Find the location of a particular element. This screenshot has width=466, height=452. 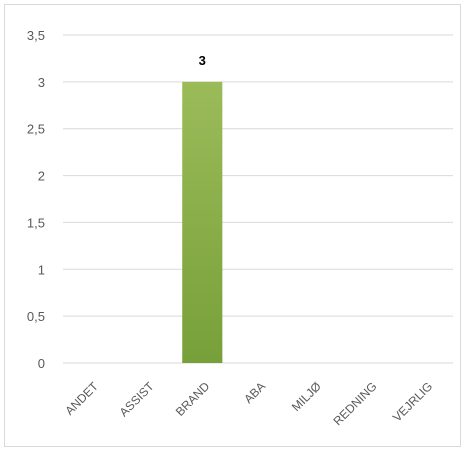

y-tick-label: 3,5 is located at coordinates (36, 35).